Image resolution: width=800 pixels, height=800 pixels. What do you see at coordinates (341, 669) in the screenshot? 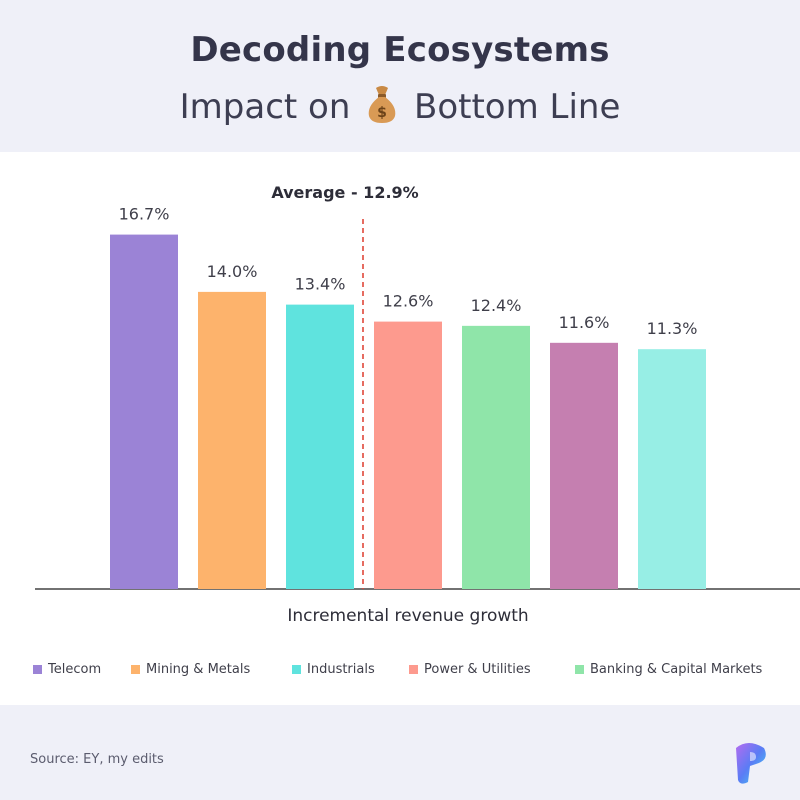
I see `legend-label: Industrials` at bounding box center [341, 669].